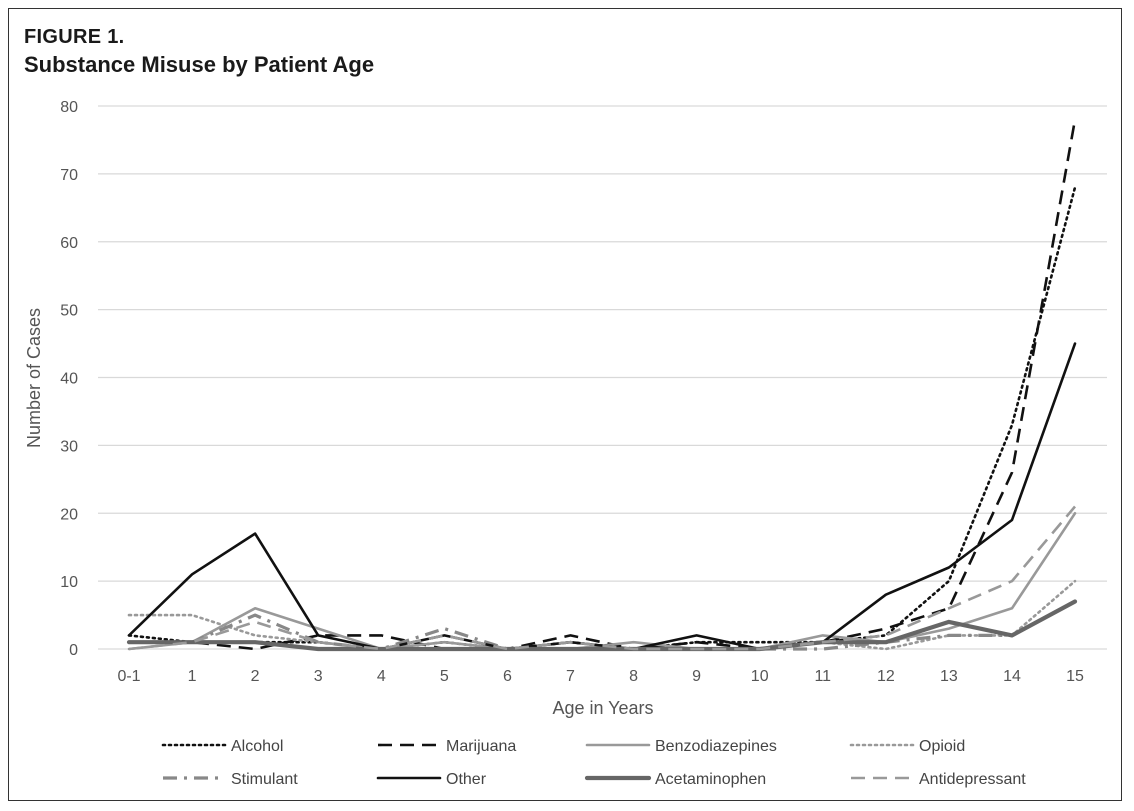  Describe the element at coordinates (69, 311) in the screenshot. I see `y-tick-label: 50` at that location.